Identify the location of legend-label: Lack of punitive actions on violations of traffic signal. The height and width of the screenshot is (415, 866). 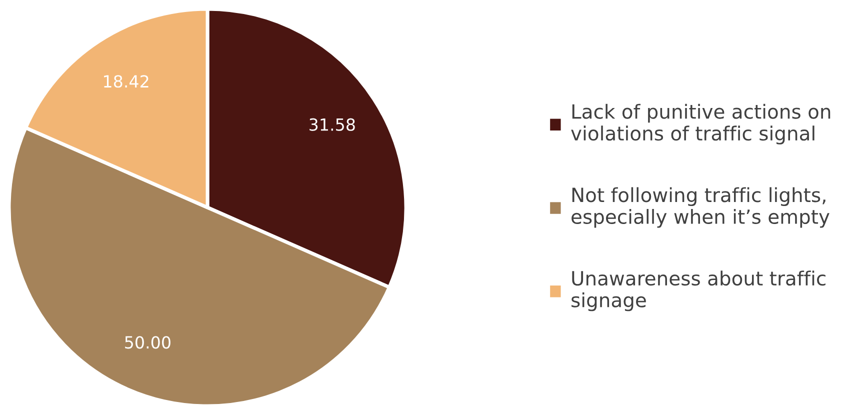
(700, 124).